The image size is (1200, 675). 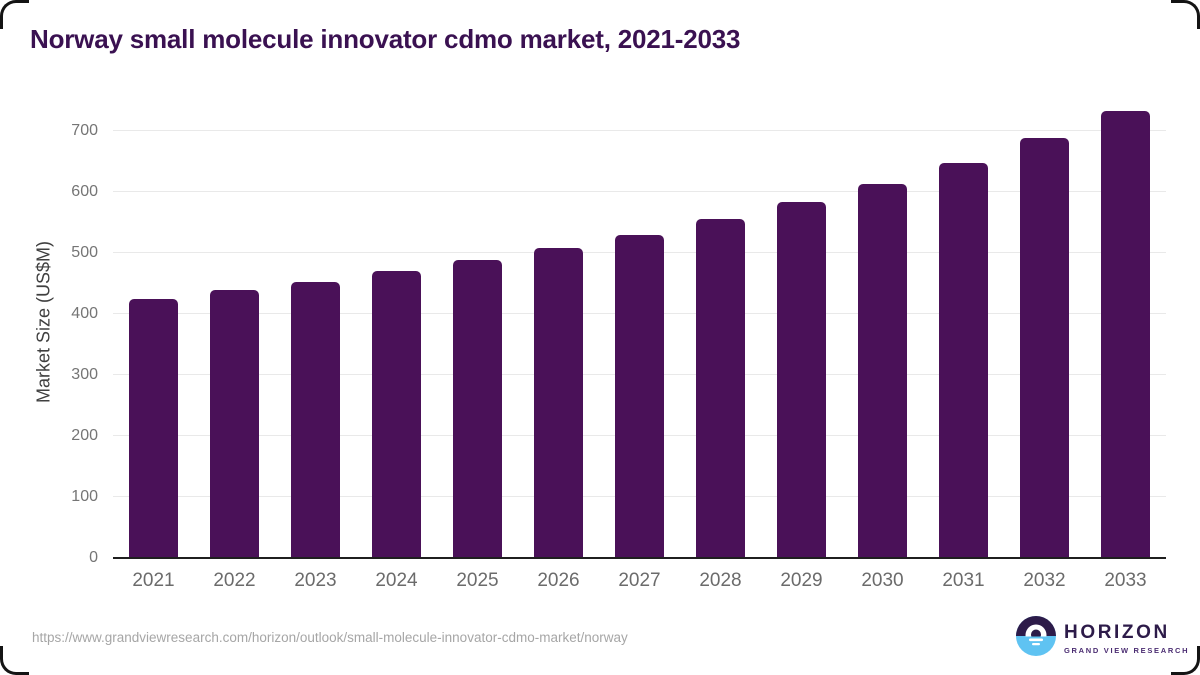 What do you see at coordinates (639, 396) in the screenshot?
I see `bar-2027` at bounding box center [639, 396].